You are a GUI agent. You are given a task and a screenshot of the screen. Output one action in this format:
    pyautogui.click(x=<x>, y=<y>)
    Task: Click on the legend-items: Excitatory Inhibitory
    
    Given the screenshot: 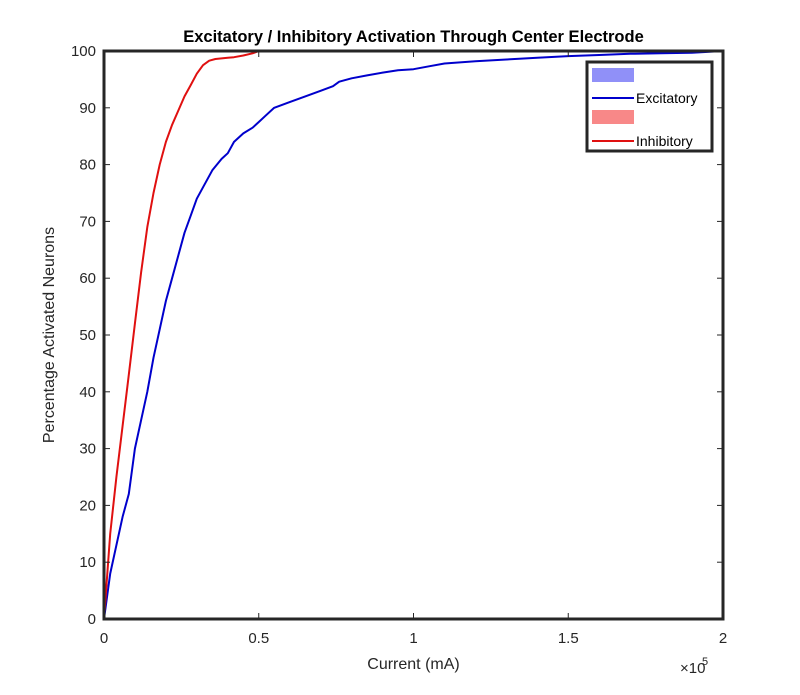 What is the action you would take?
    pyautogui.click(x=644, y=108)
    